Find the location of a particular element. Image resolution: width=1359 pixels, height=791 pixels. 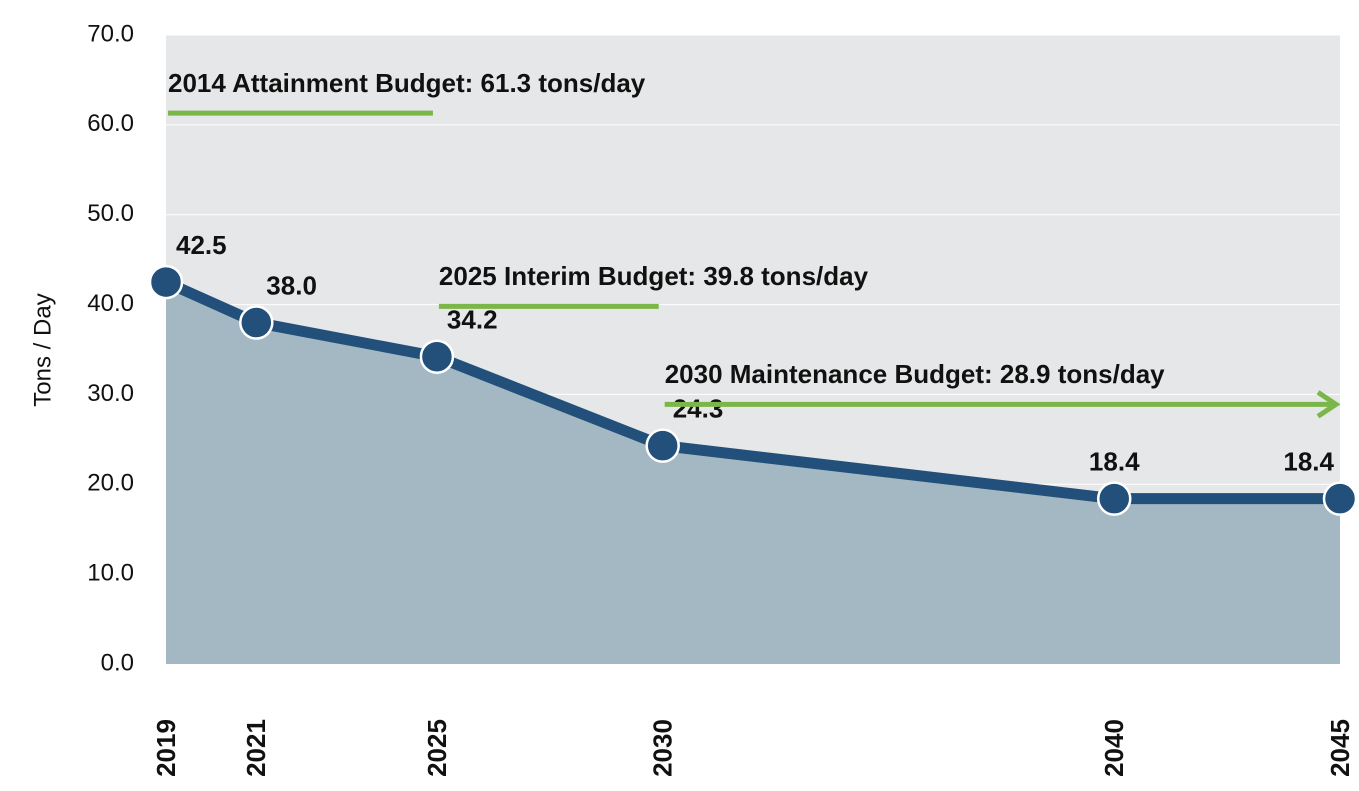

x-tick-label: 2045 is located at coordinates (1340, 748).